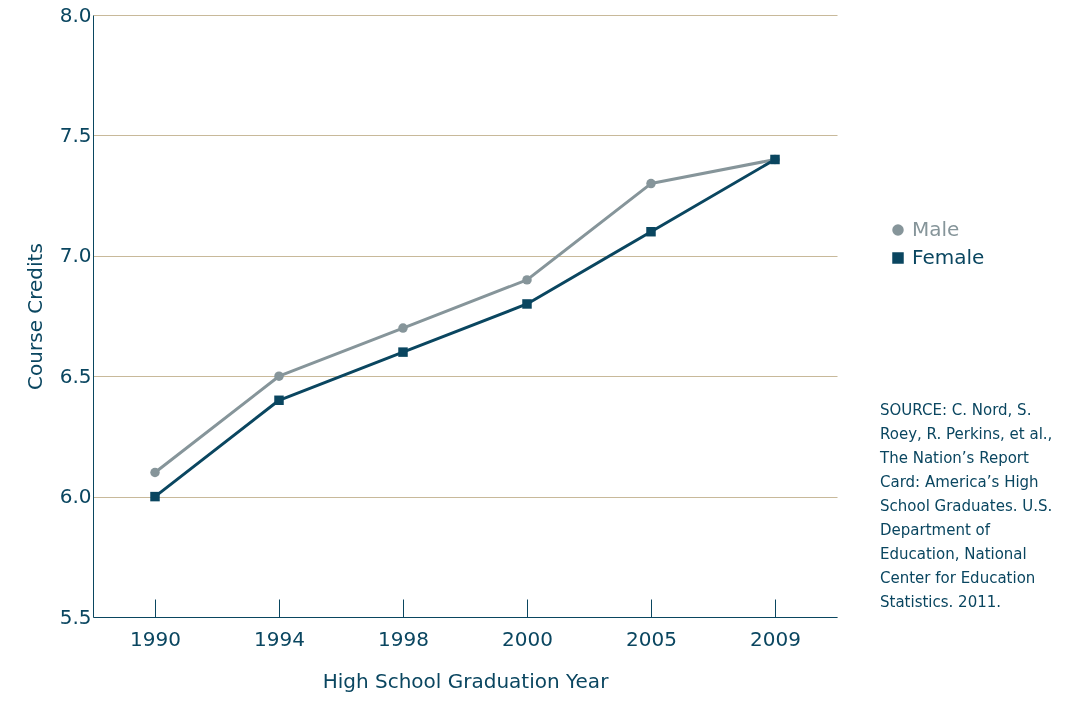 This screenshot has height=711, width=1079. What do you see at coordinates (775, 638) in the screenshot?
I see `x-tick-label: 2009` at bounding box center [775, 638].